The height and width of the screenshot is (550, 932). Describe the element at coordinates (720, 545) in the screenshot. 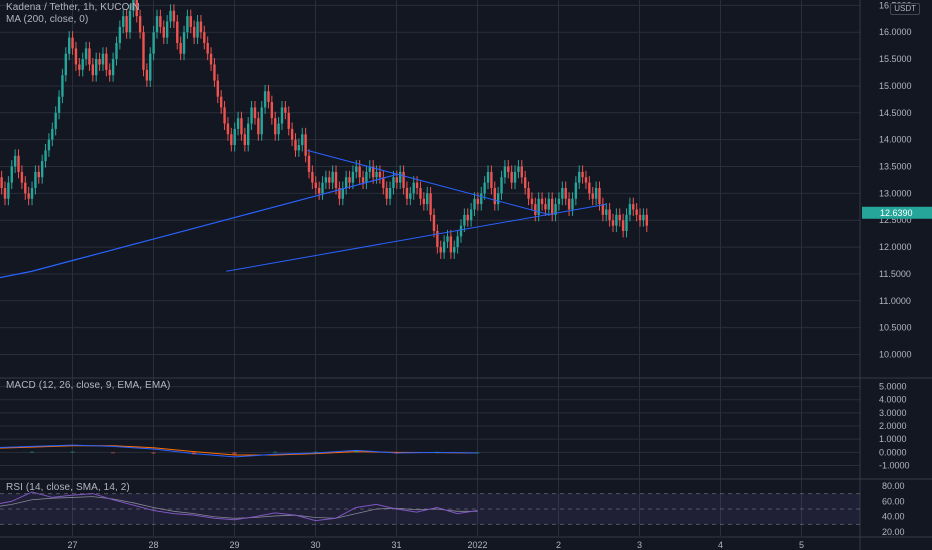

I see `time-tick-label: 4` at that location.